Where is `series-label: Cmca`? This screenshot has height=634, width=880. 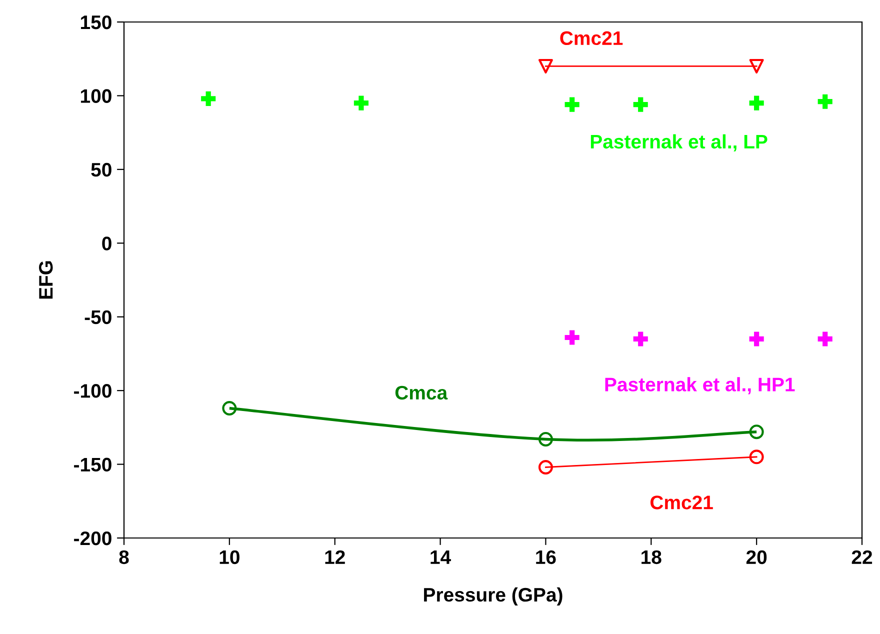
series-label: Cmca is located at coordinates (421, 393).